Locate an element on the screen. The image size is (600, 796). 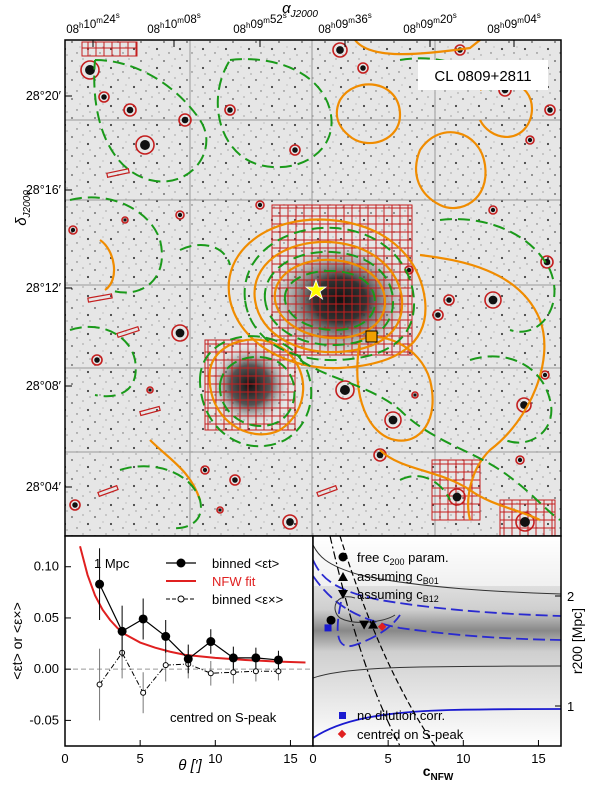
mass-ytick-label: 1 is located at coordinates (570, 706).